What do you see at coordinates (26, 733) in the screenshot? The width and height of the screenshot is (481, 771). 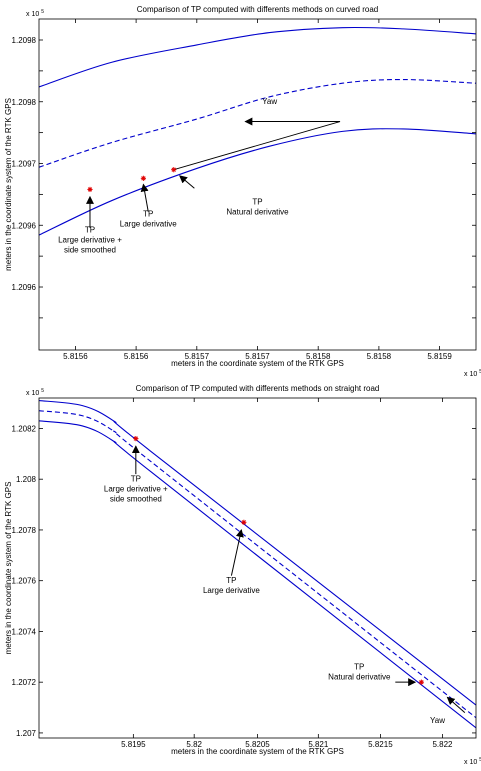 I see `y-tick-label: 1.207` at bounding box center [26, 733].